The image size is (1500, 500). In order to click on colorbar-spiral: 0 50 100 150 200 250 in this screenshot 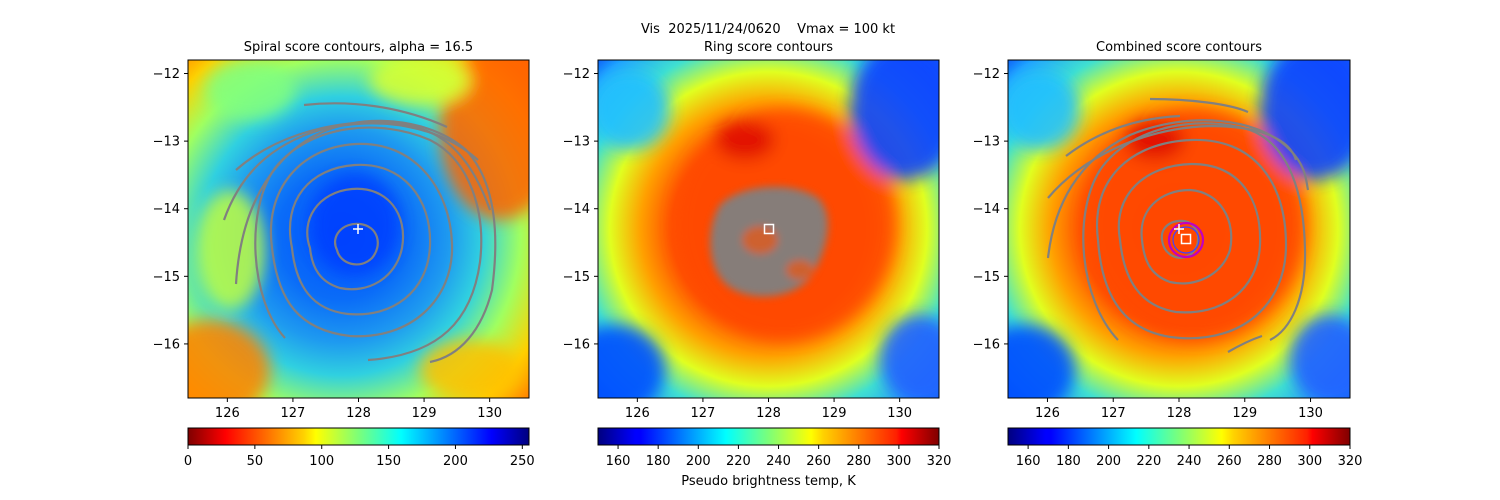, I will do `click(359, 448)`.